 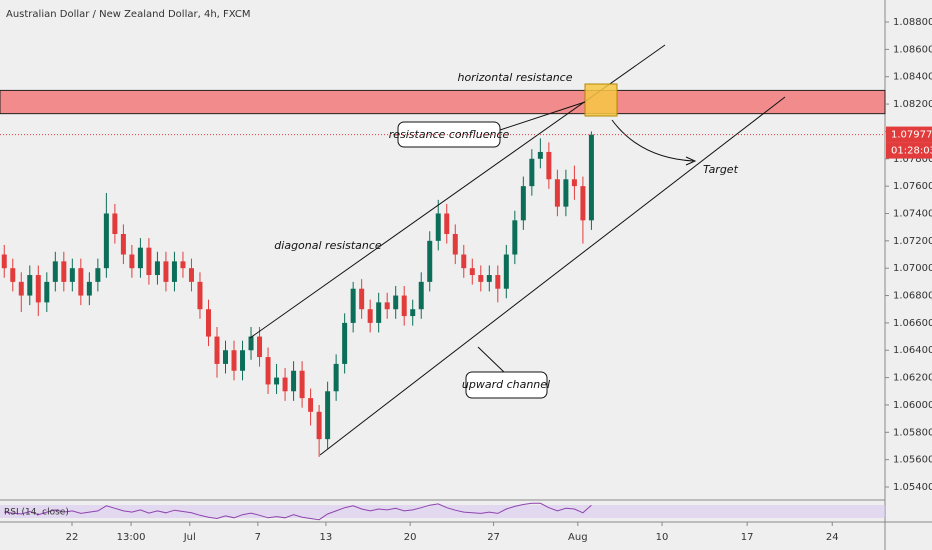 What do you see at coordinates (912, 77) in the screenshot?
I see `y-tick-label: 1.08400` at bounding box center [912, 77].